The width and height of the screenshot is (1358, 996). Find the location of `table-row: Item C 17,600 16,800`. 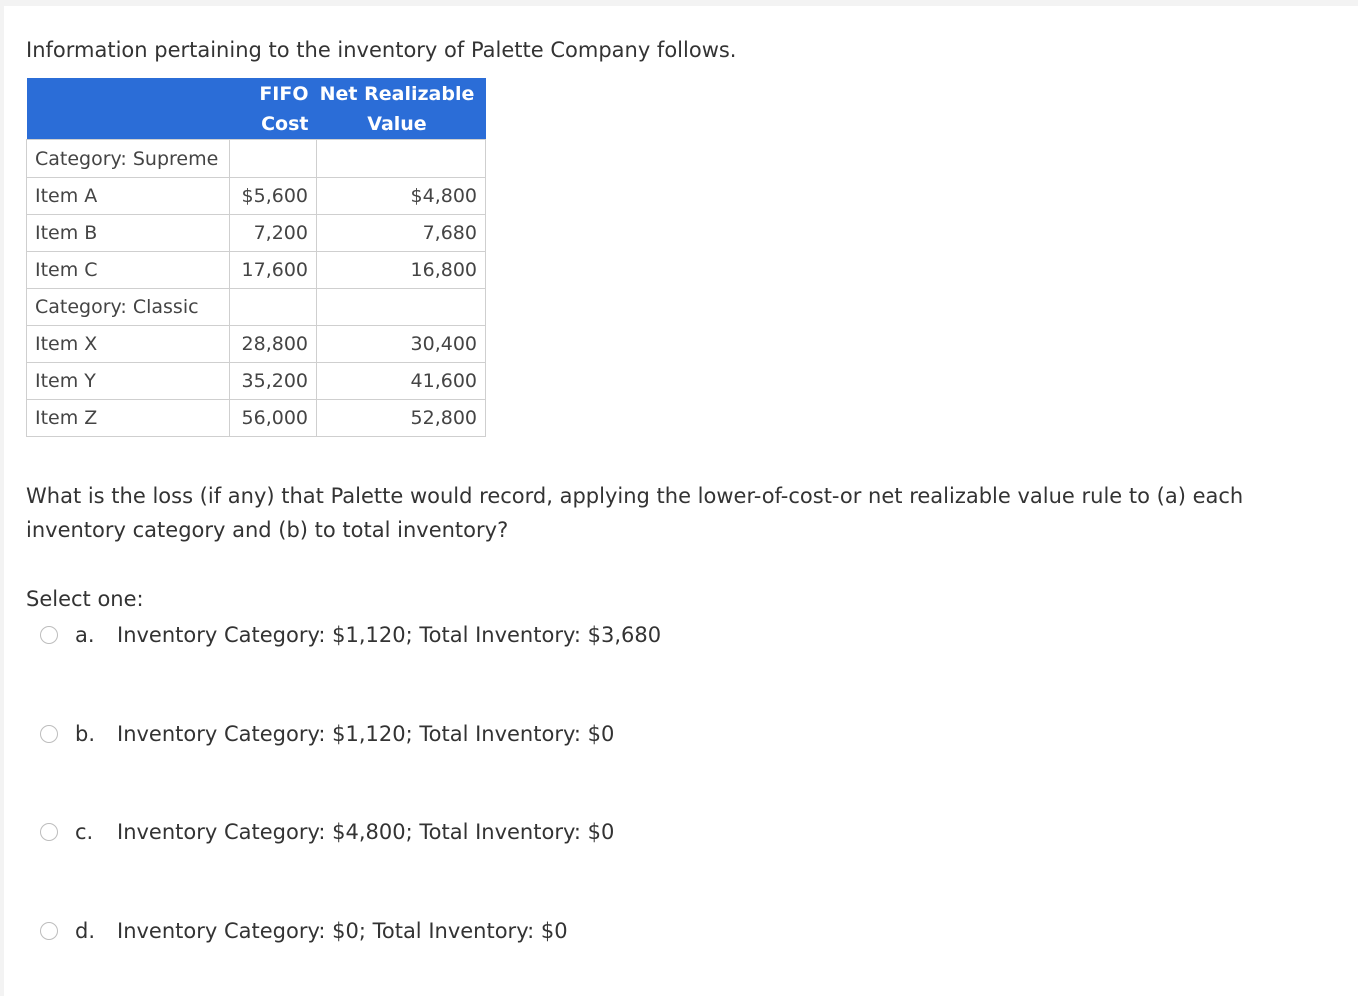

table-row: Item C 17,600 16,800 is located at coordinates (256, 270).